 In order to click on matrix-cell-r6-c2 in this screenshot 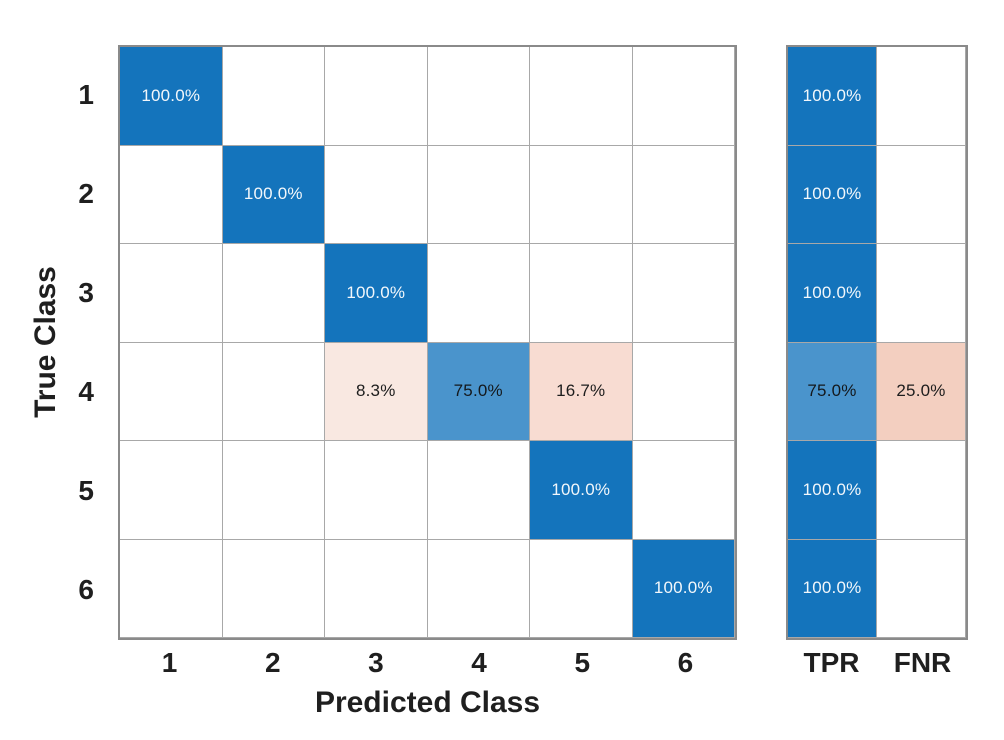, I will do `click(273, 588)`.